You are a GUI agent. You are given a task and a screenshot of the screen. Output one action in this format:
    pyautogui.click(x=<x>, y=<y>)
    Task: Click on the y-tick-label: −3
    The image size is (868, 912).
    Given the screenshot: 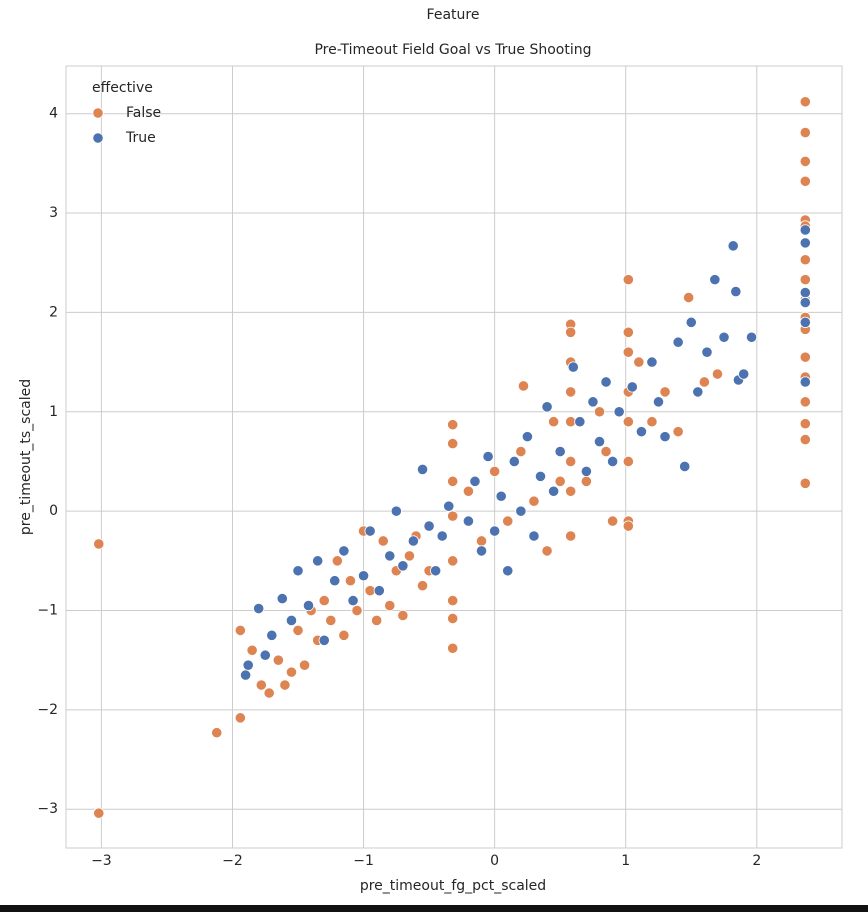 What is the action you would take?
    pyautogui.click(x=47, y=809)
    